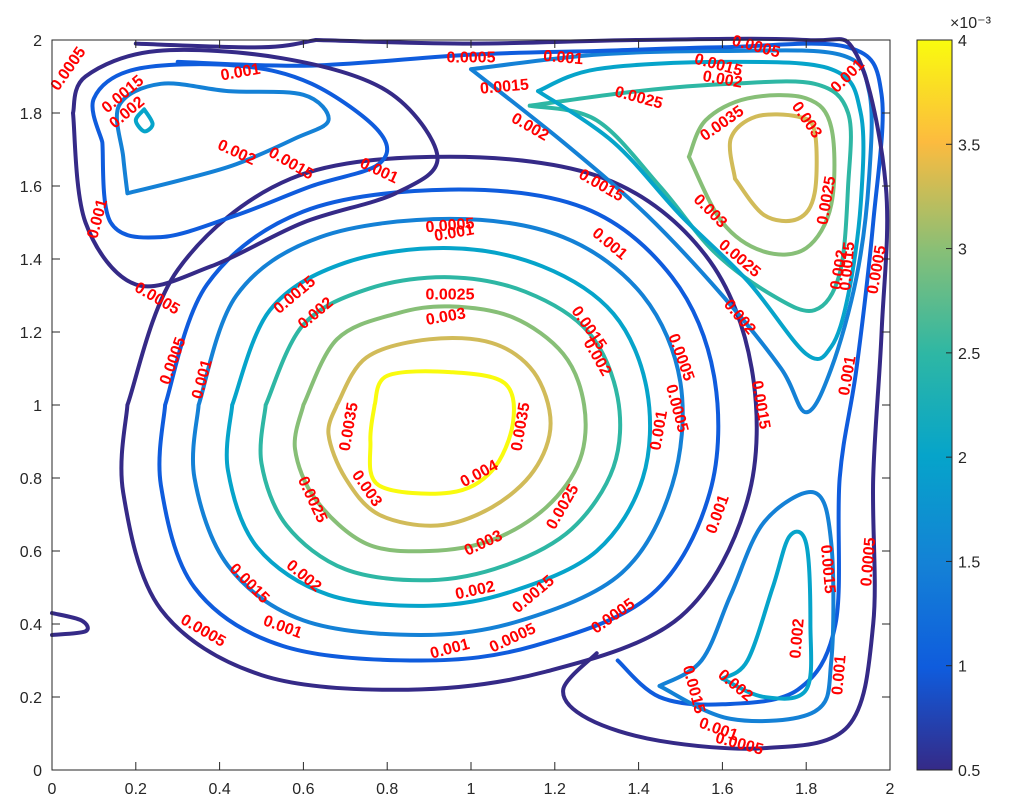 The height and width of the screenshot is (810, 1014). What do you see at coordinates (680, 358) in the screenshot?
I see `contour-label-26: 0.0005` at bounding box center [680, 358].